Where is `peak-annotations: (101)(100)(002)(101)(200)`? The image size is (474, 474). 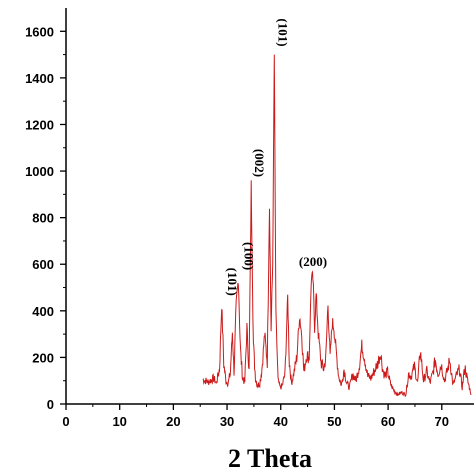
peak-annotations: (101)(100)(002)(101)(200) is located at coordinates (276, 156).